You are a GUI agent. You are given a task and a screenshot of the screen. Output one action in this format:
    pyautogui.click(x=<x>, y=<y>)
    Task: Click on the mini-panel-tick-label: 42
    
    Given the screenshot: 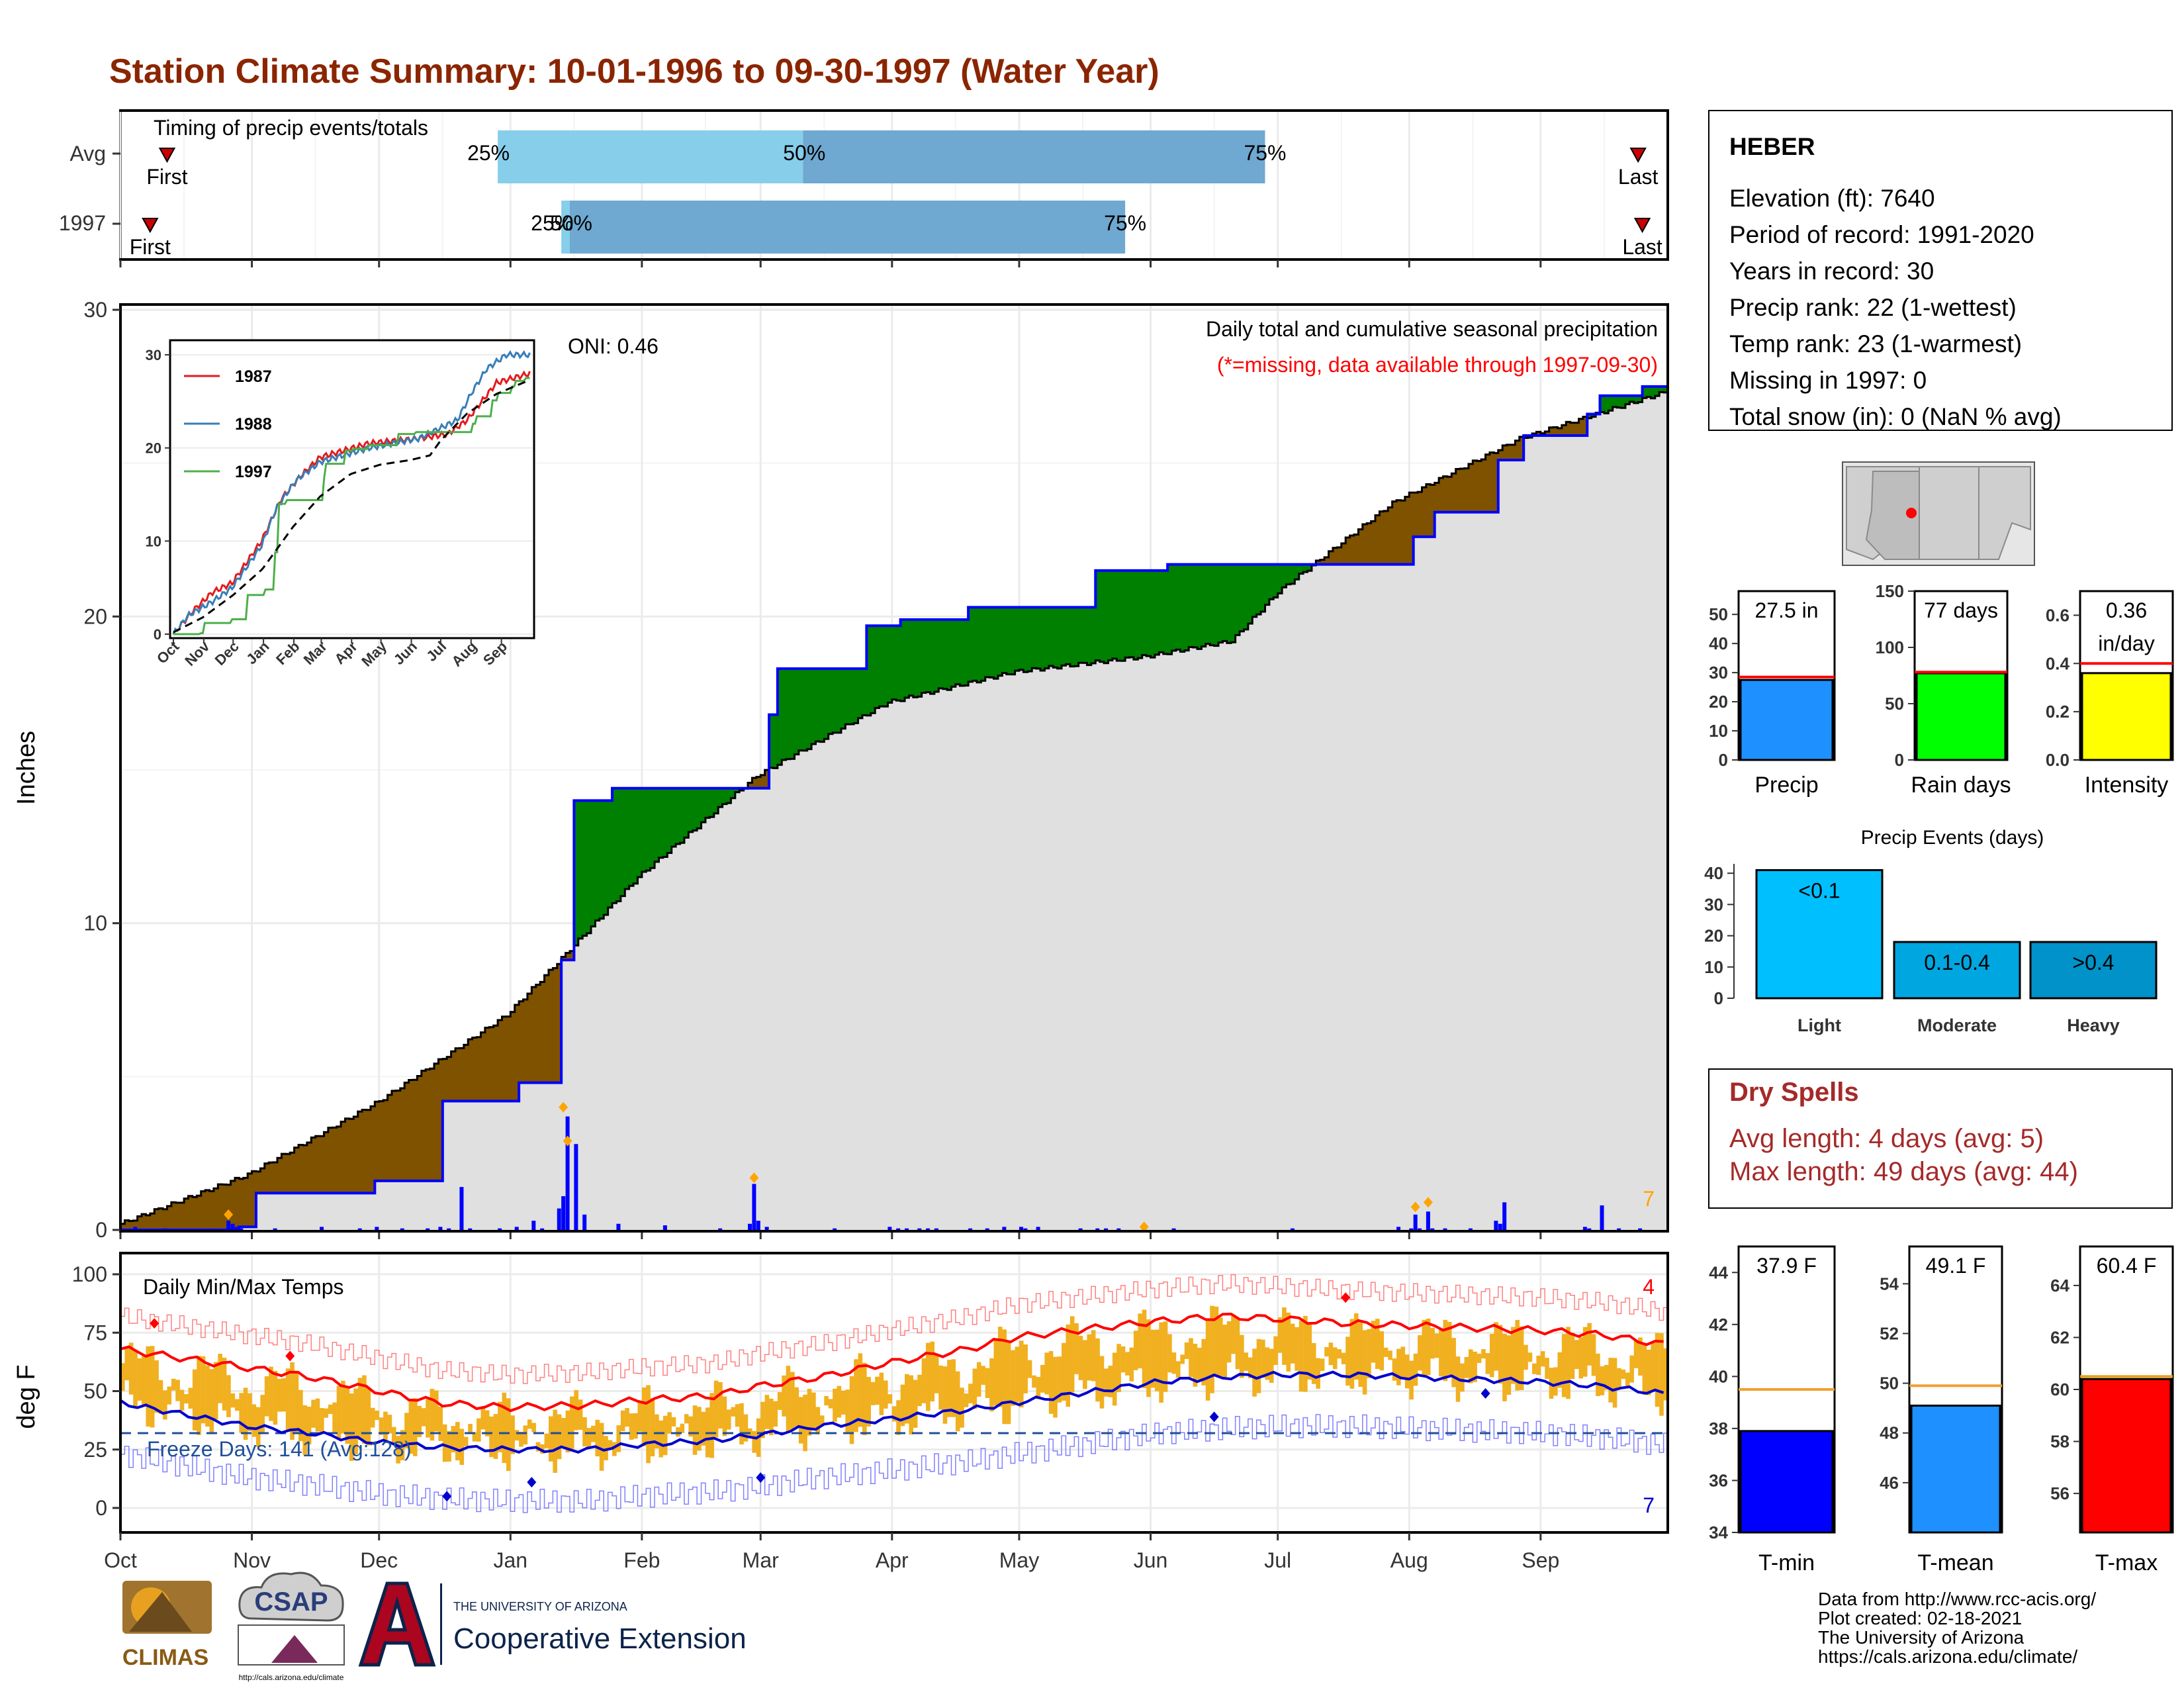 What is the action you would take?
    pyautogui.click(x=1718, y=1325)
    